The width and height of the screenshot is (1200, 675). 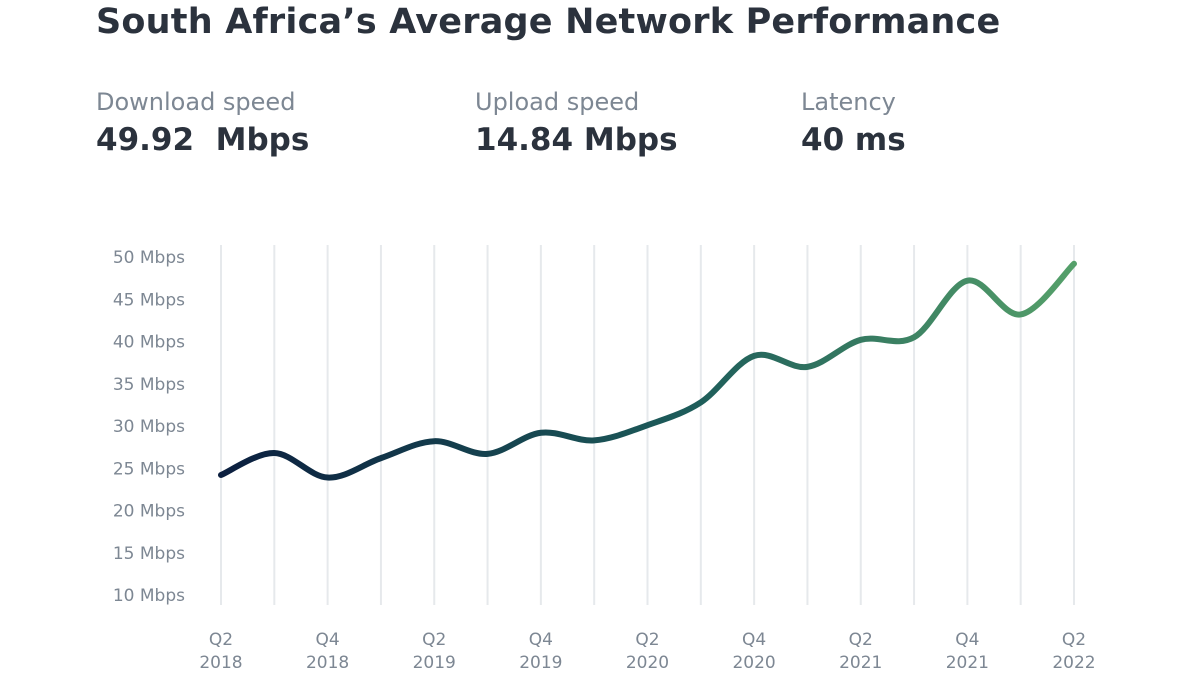 I want to click on download-speed-stat: Download speed 49.92 Mbps, so click(x=202, y=123).